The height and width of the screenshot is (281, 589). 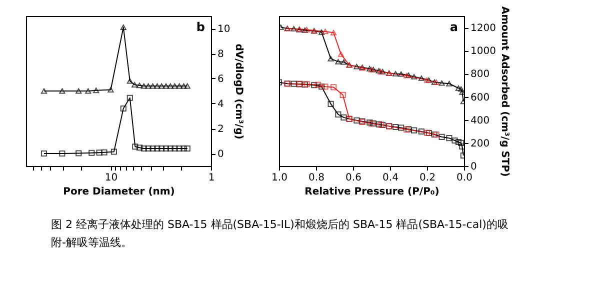 I want to click on y-tick-label: 400, so click(x=480, y=120).